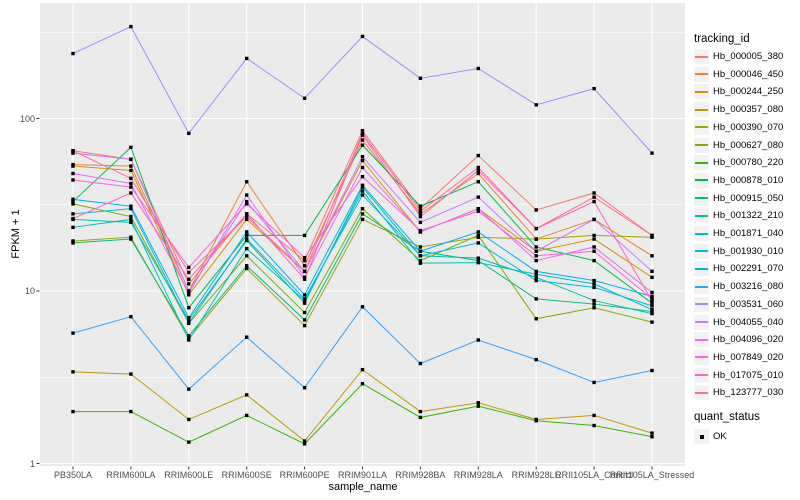 The width and height of the screenshot is (800, 500). Describe the element at coordinates (748, 180) in the screenshot. I see `legend-entry-label: Hb_000878_010` at that location.